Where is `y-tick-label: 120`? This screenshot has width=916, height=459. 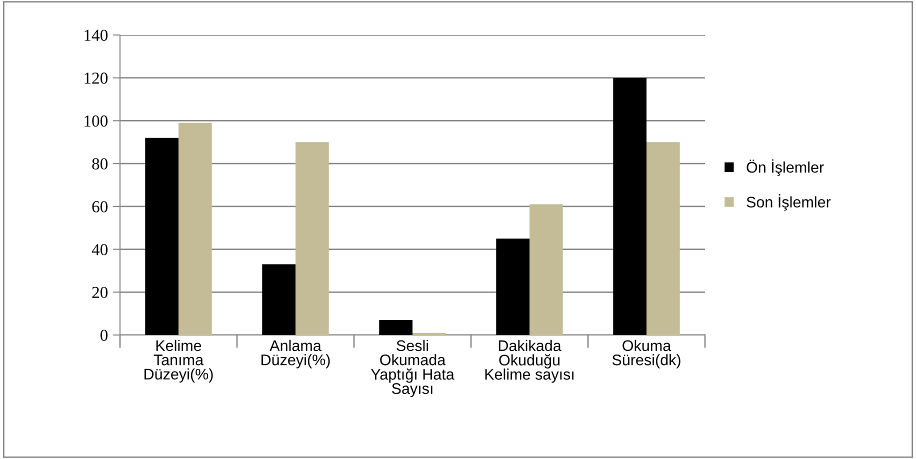
y-tick-label: 120 is located at coordinates (96, 78).